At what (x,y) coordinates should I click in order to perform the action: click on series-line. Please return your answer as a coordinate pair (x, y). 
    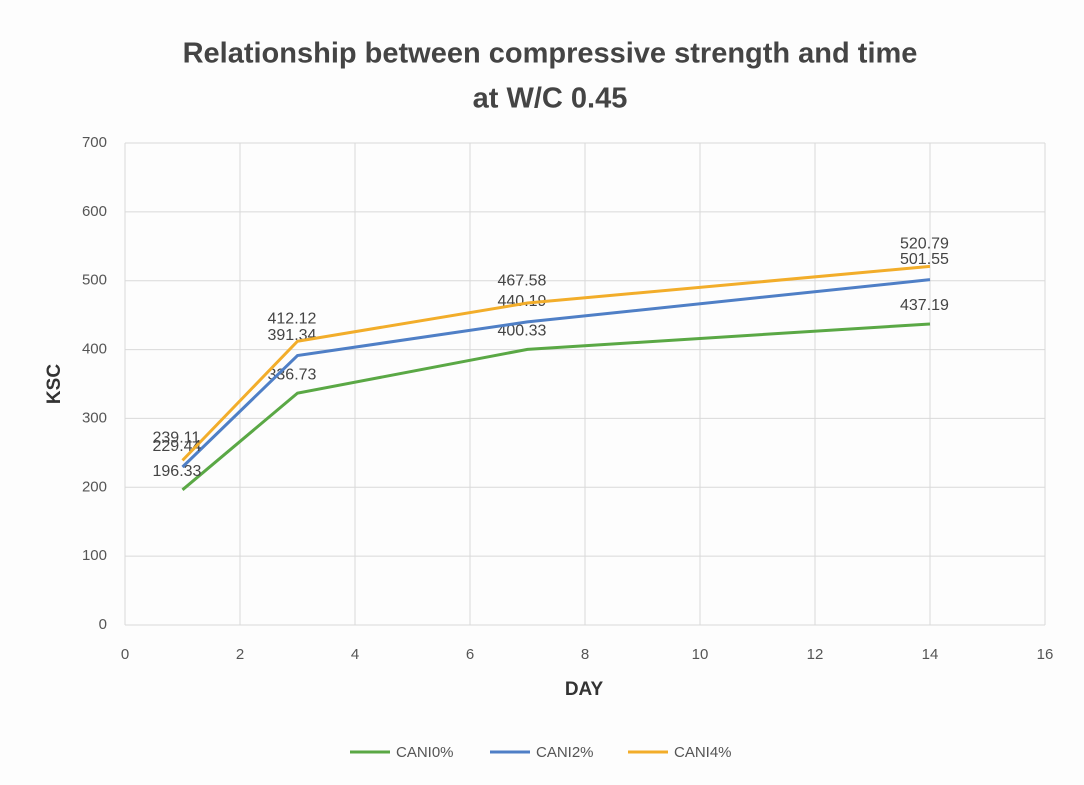
    Looking at the image, I should click on (556, 406).